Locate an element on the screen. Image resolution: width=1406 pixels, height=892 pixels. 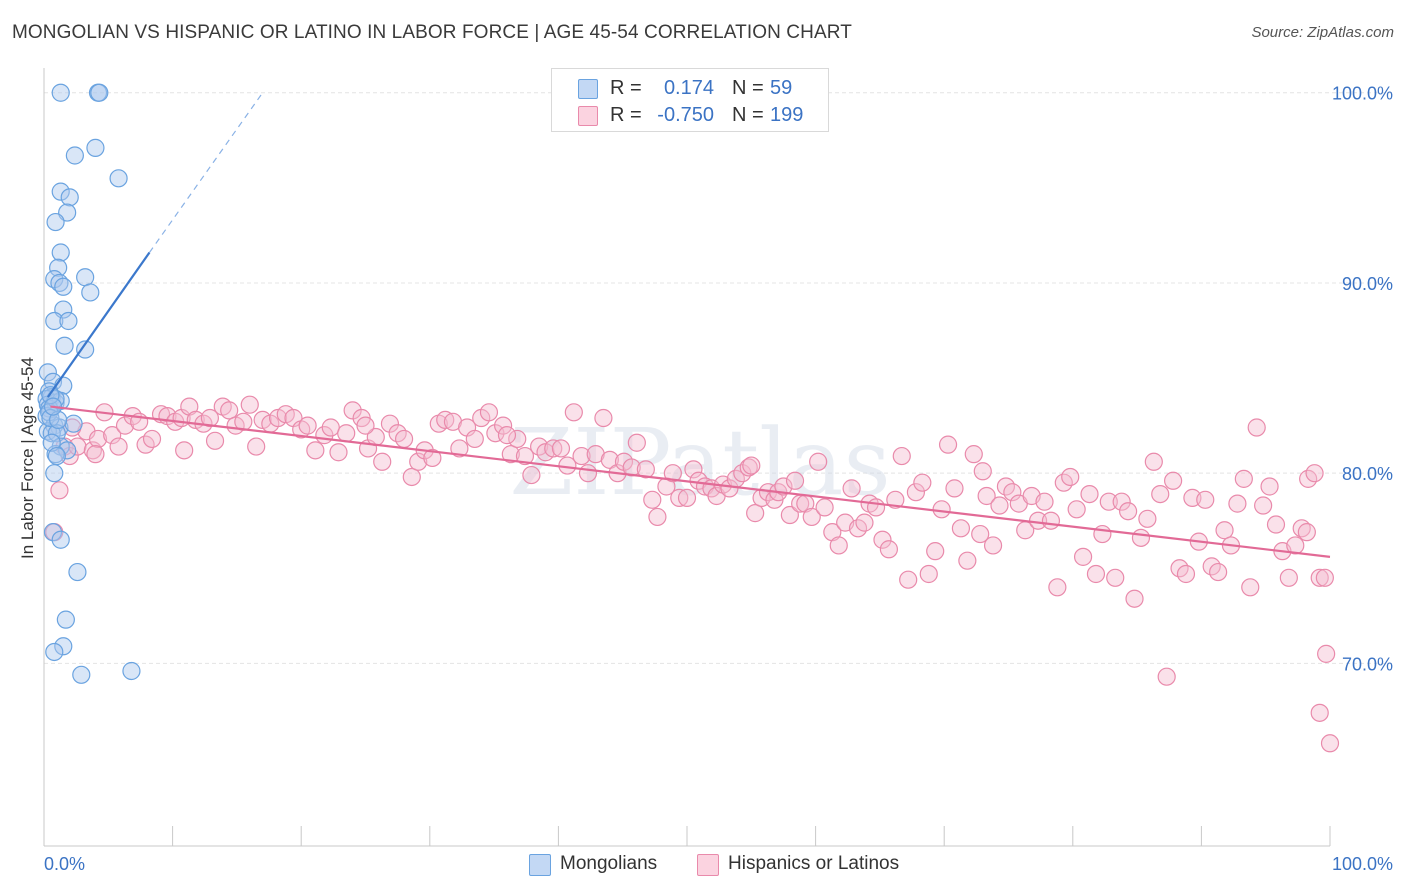
mongolian-points is located at coordinates (89, 383).